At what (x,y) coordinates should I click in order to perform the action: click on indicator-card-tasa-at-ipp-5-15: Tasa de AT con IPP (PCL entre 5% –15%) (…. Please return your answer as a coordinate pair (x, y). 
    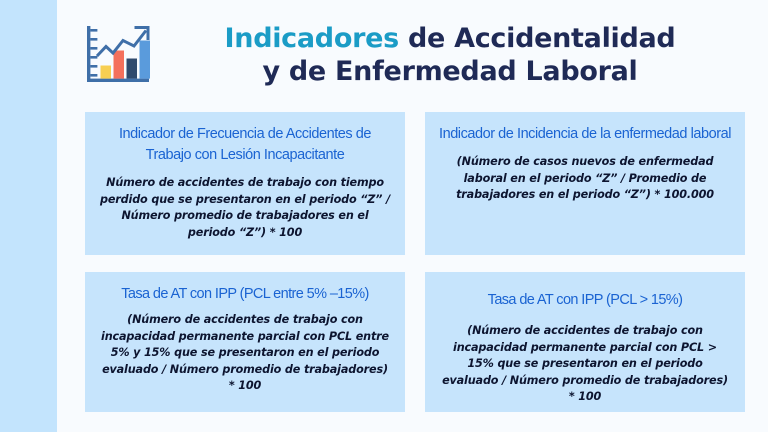
    Looking at the image, I should click on (245, 342).